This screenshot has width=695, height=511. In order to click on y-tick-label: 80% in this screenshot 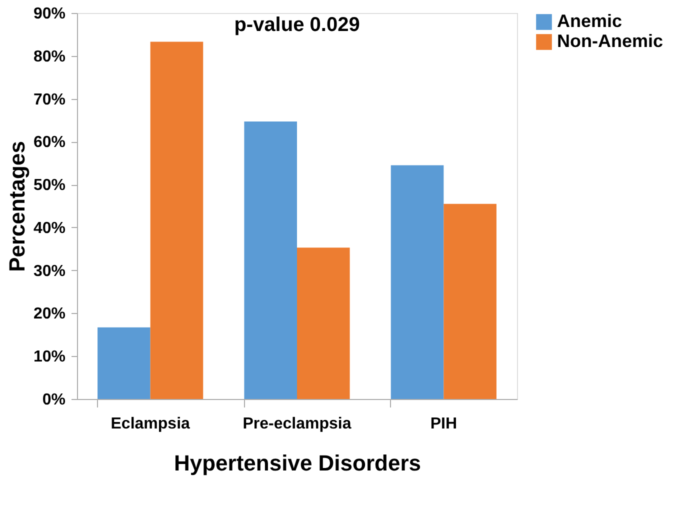, I will do `click(49, 57)`.